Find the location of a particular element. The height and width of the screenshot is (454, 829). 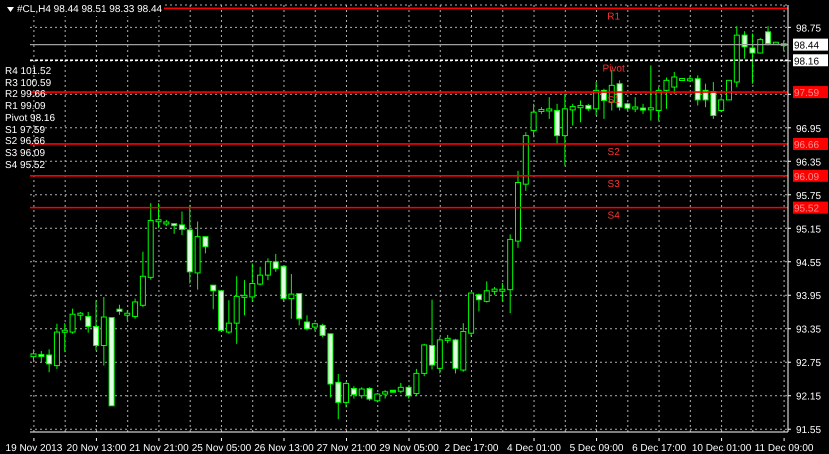

annotation: S4 is located at coordinates (614, 216).